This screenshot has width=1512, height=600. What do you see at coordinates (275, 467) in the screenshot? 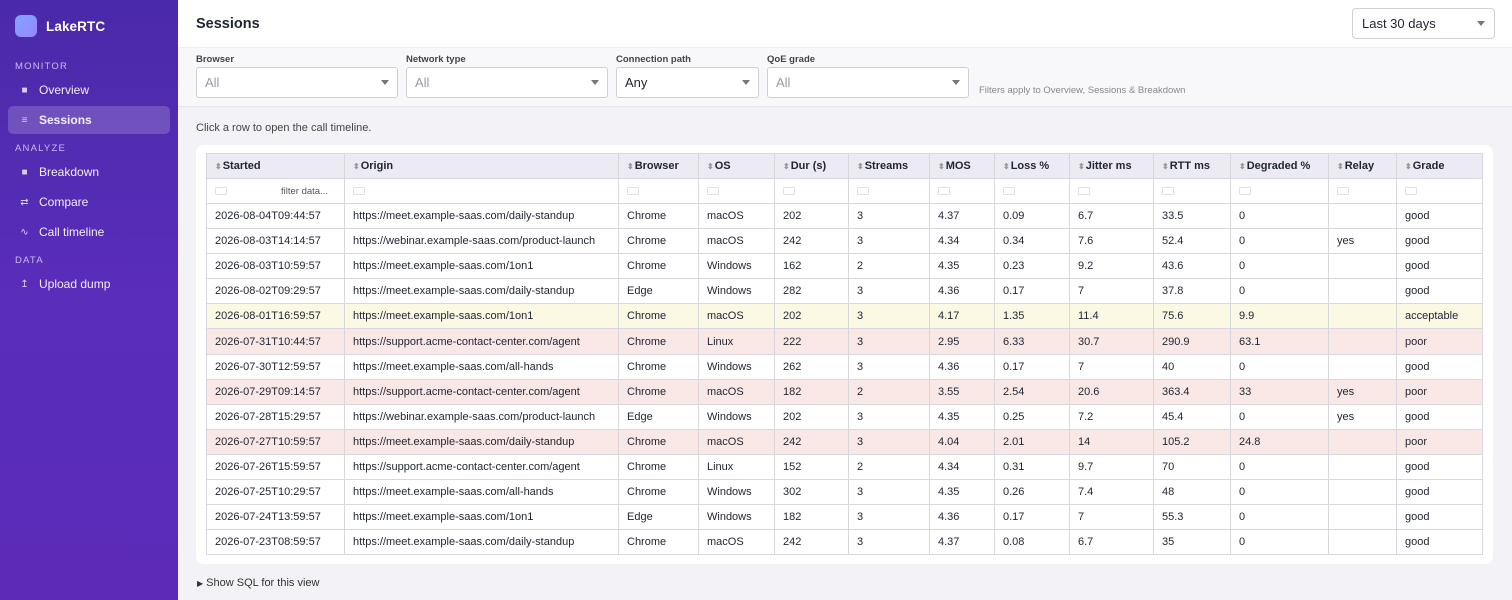
I see `table-cell: 2026-07-26T15:59:57` at bounding box center [275, 467].